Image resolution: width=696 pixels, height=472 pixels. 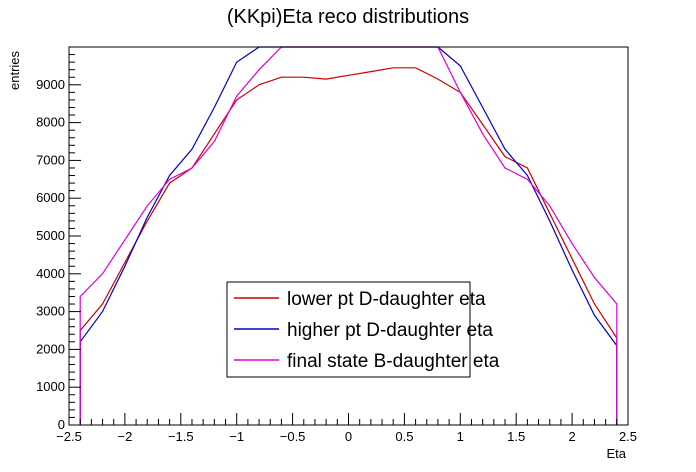 What do you see at coordinates (390, 330) in the screenshot?
I see `legend-label-2: higher pt D-daughter eta` at bounding box center [390, 330].